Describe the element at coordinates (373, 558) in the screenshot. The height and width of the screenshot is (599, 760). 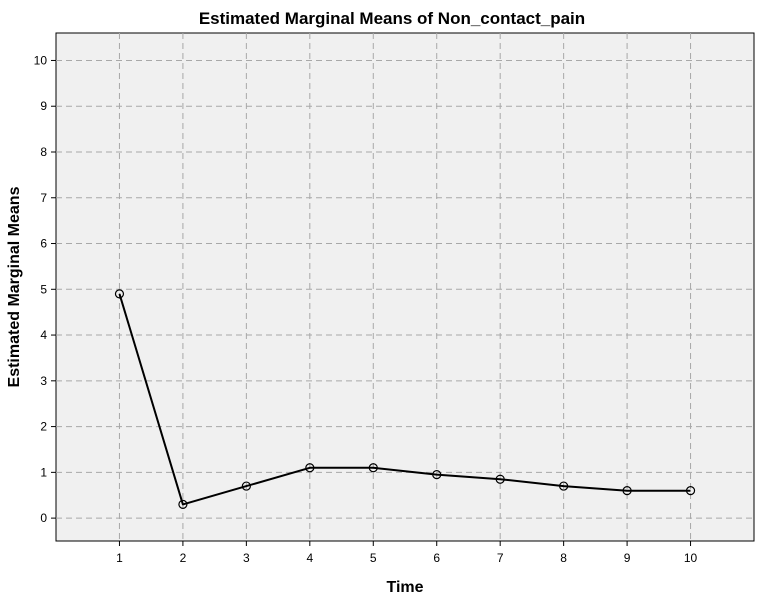
I see `x-tick-label: 5` at that location.